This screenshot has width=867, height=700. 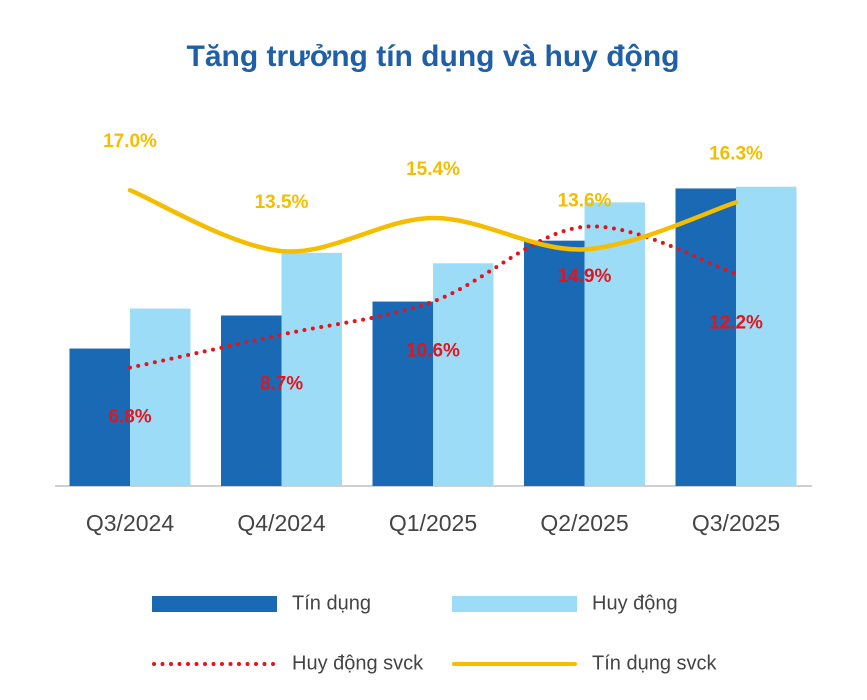 What do you see at coordinates (281, 384) in the screenshot?
I see `data-label: 8.7%` at bounding box center [281, 384].